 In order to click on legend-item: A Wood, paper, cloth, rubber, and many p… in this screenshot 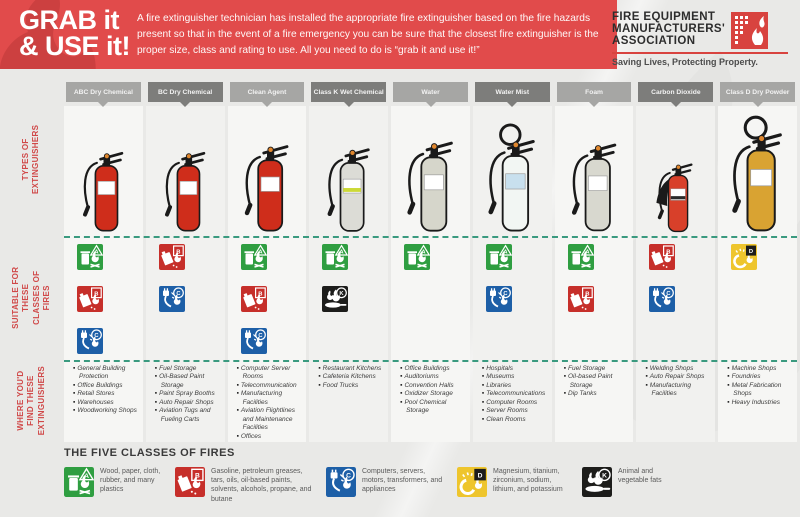, I will do `click(113, 484)`.